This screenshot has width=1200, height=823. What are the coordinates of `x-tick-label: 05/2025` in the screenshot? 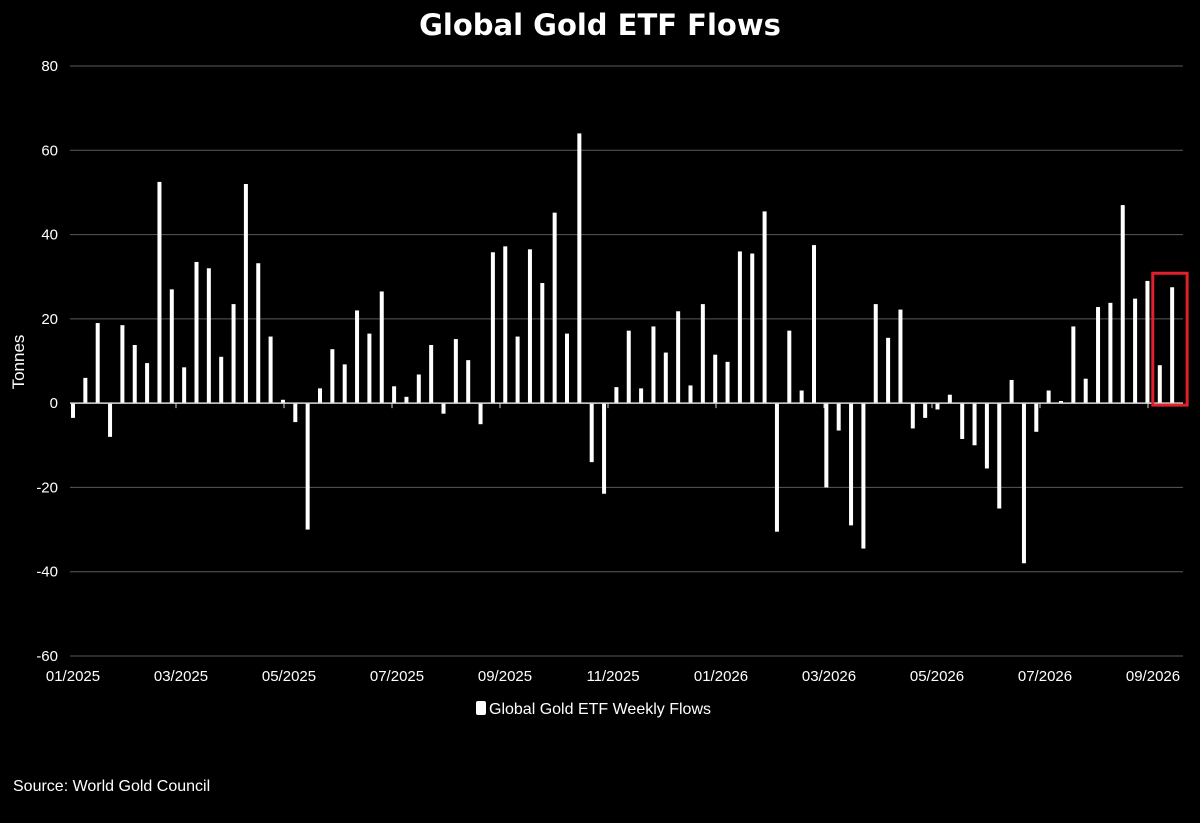 It's located at (289, 676).